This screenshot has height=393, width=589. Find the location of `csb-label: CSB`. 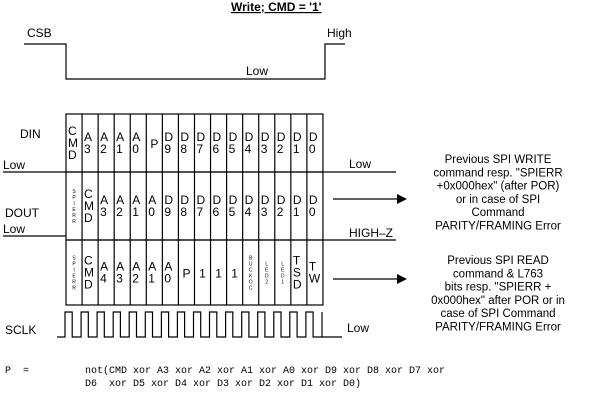

csb-label: CSB is located at coordinates (39, 33).